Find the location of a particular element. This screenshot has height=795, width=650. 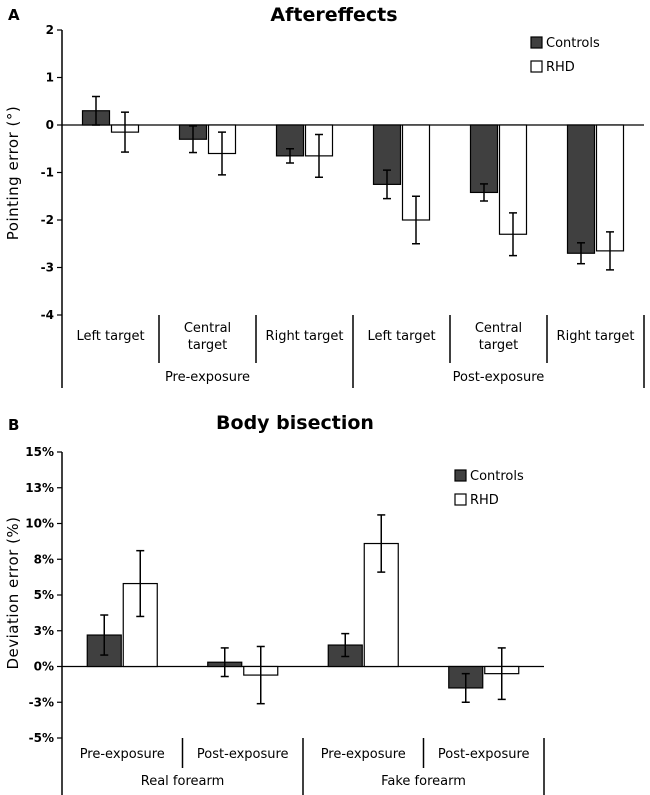

y-tick-label: 5% is located at coordinates (44, 595).